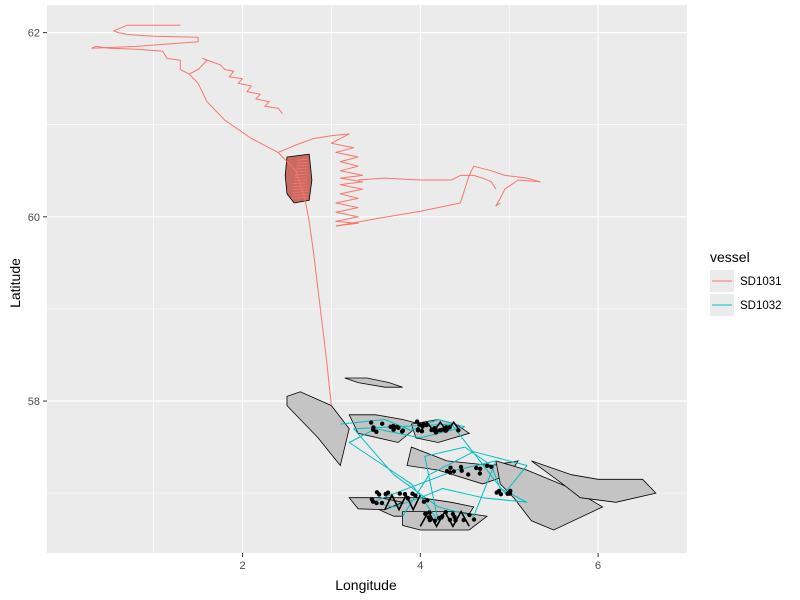 The image size is (800, 600). I want to click on y-tick-label: 58, so click(34, 402).